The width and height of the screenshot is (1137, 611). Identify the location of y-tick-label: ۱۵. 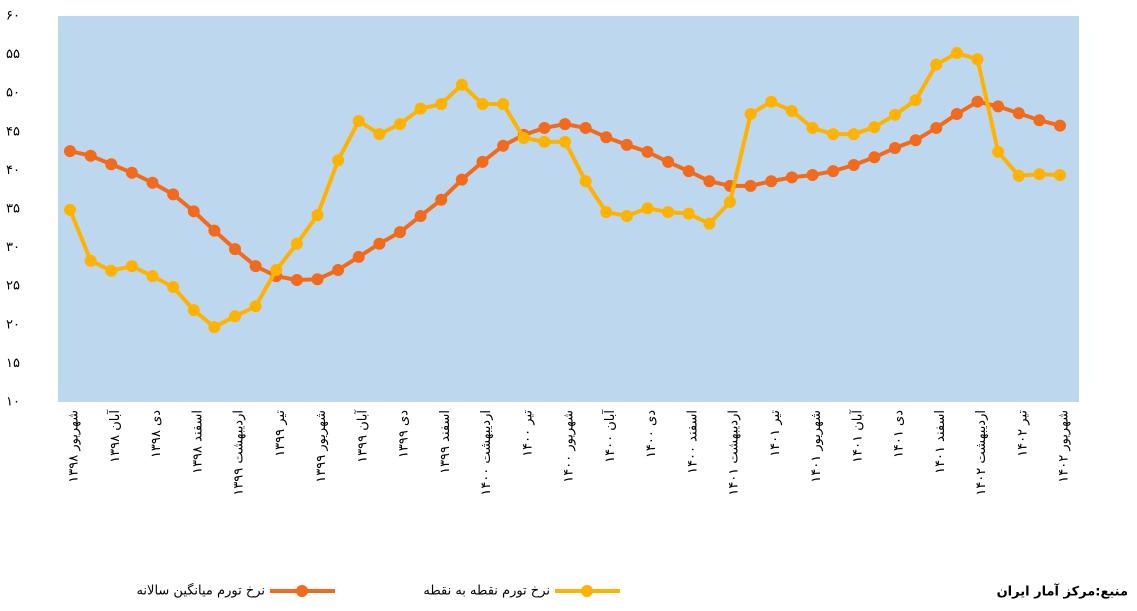
(13, 363).